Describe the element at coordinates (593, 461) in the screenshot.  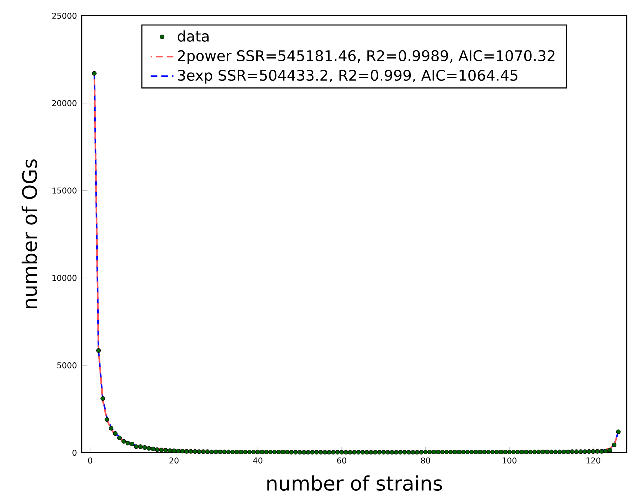
I see `x-tick-label: 120` at that location.